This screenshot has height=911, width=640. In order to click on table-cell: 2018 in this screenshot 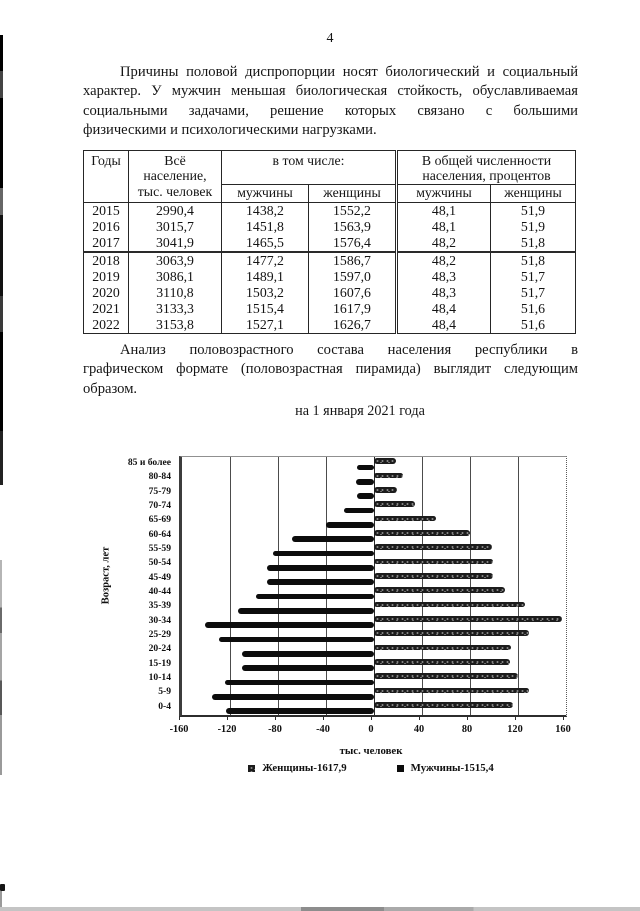, I will do `click(106, 260)`.